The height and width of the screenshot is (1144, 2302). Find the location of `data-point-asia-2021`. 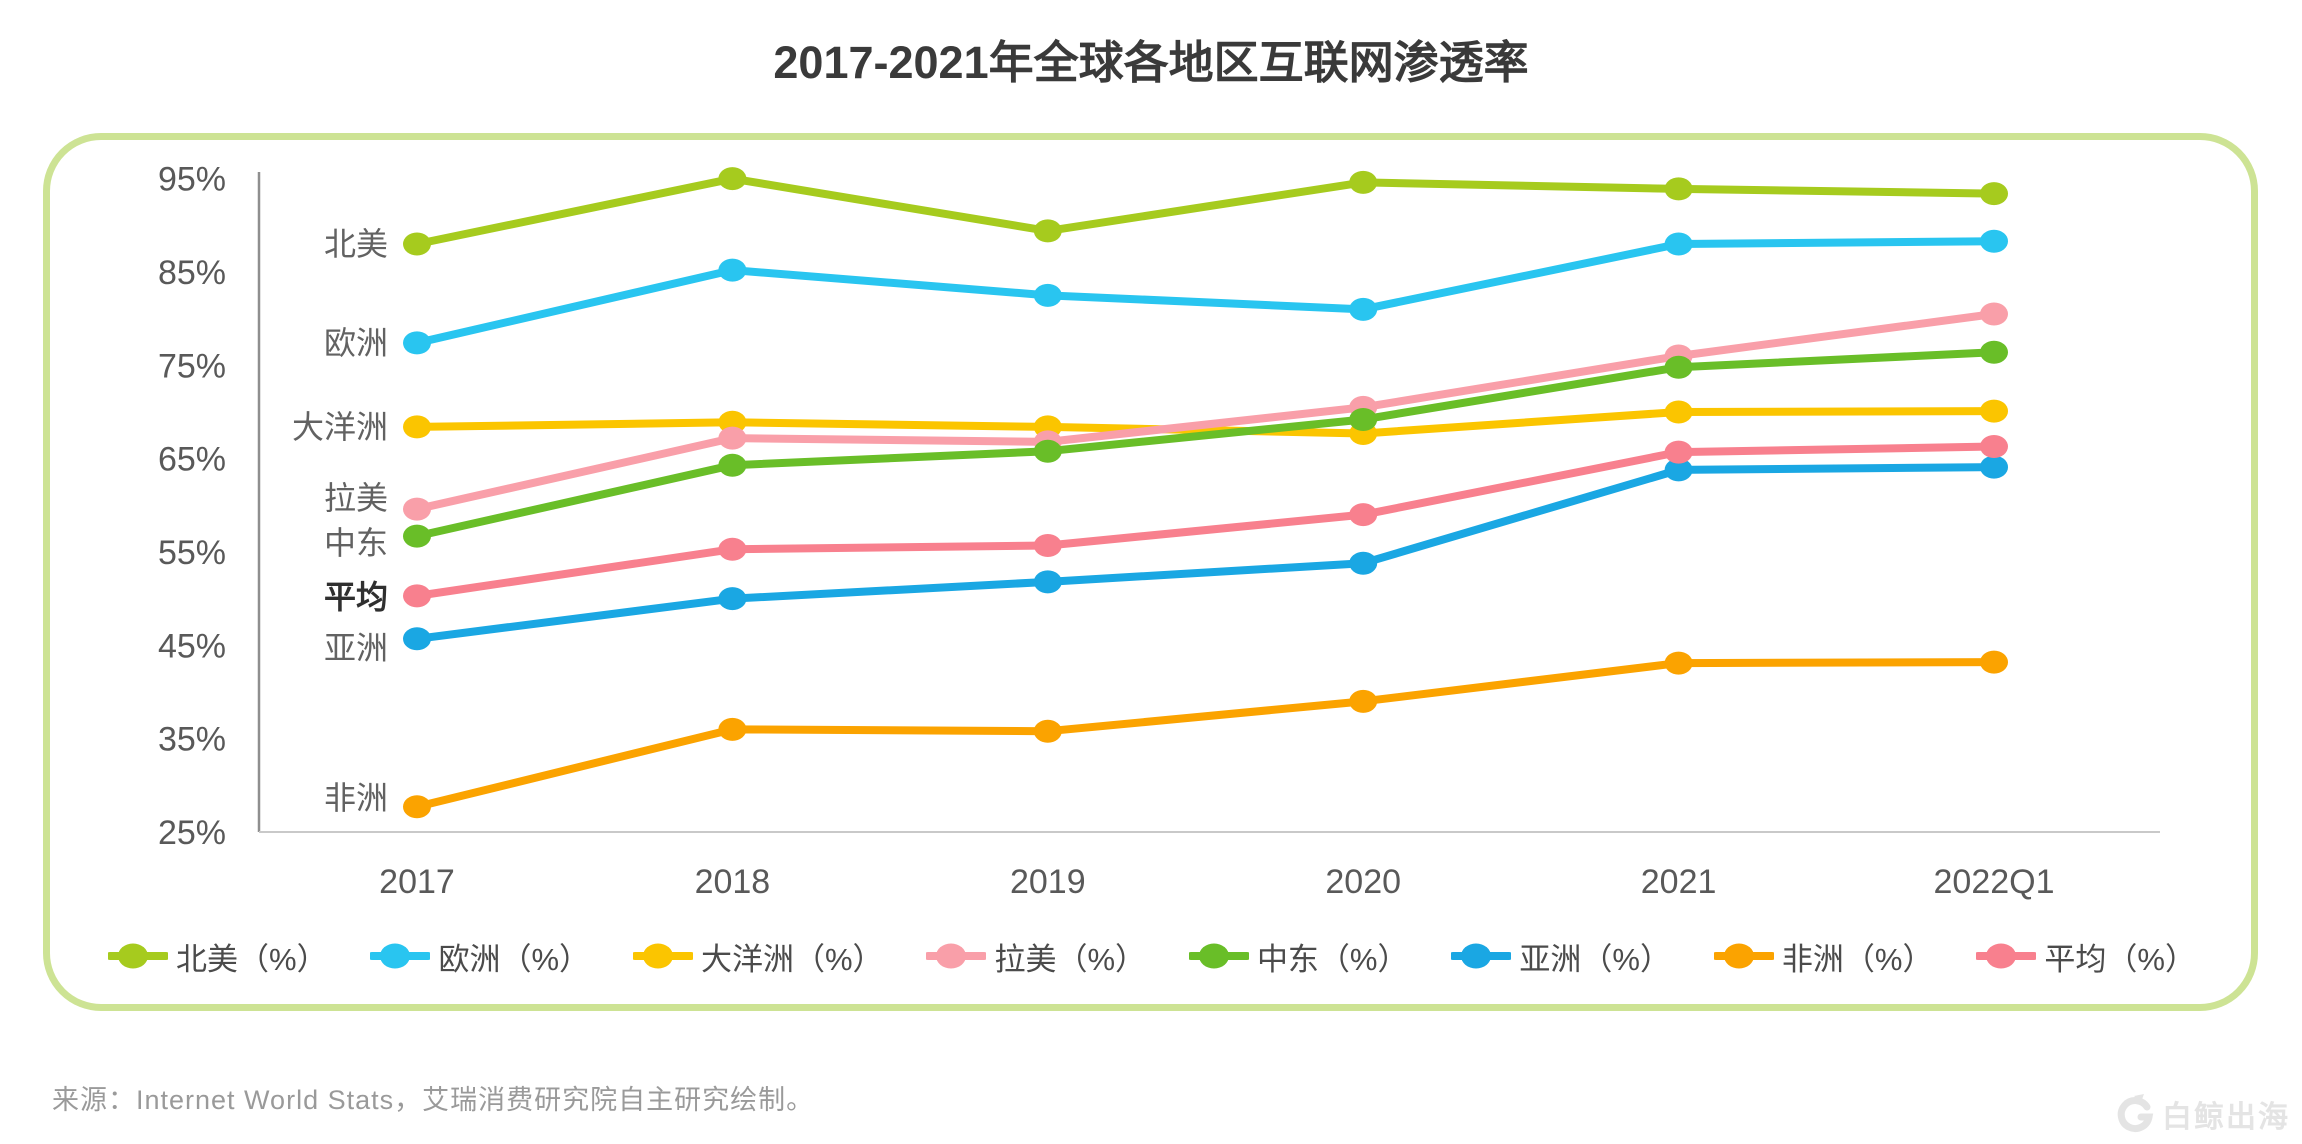

data-point-asia-2021 is located at coordinates (1678, 470).